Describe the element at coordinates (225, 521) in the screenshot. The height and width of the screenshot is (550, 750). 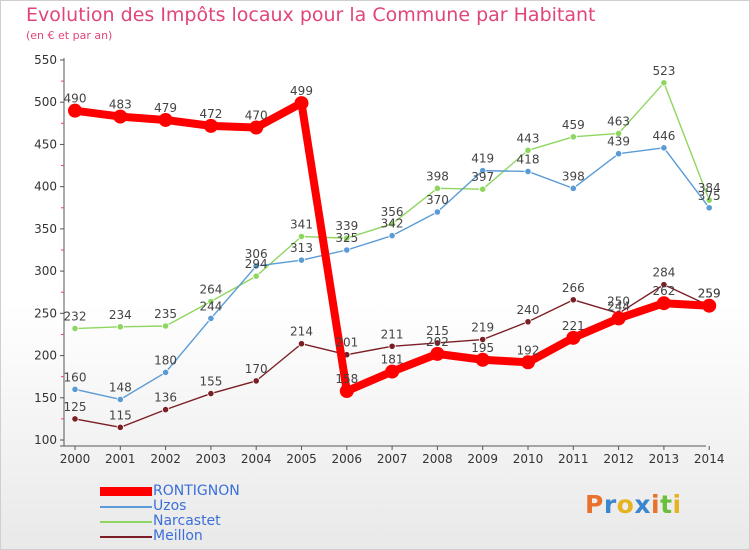
I see `legend-item-narcastet: Narcastet` at that location.